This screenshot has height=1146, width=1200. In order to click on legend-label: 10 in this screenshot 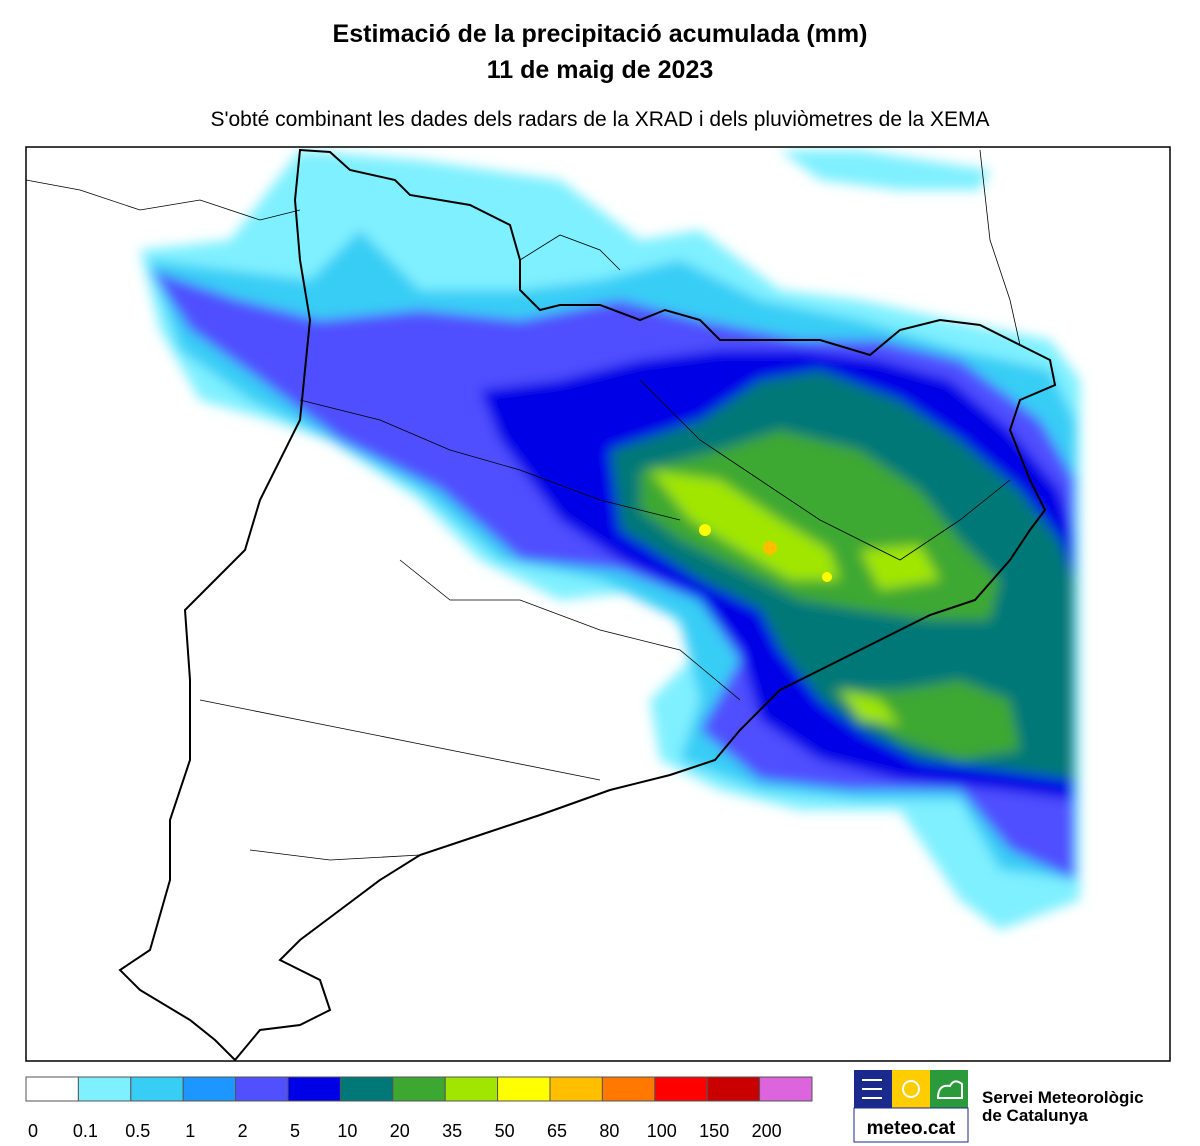, I will do `click(347, 1131)`.